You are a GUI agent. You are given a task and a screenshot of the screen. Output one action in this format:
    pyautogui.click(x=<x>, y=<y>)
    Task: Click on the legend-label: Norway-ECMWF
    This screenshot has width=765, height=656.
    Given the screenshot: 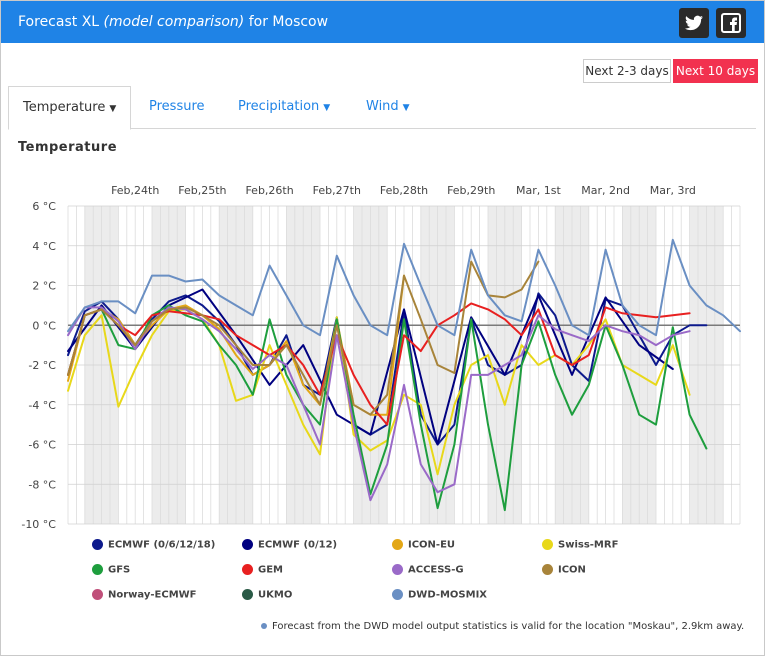 What is the action you would take?
    pyautogui.click(x=152, y=595)
    